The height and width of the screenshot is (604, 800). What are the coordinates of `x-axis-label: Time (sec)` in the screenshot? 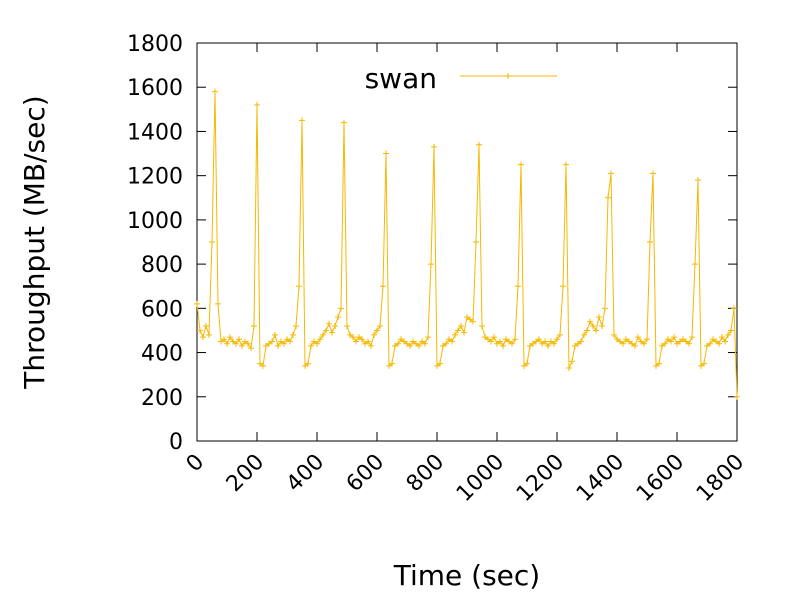 It's located at (466, 575).